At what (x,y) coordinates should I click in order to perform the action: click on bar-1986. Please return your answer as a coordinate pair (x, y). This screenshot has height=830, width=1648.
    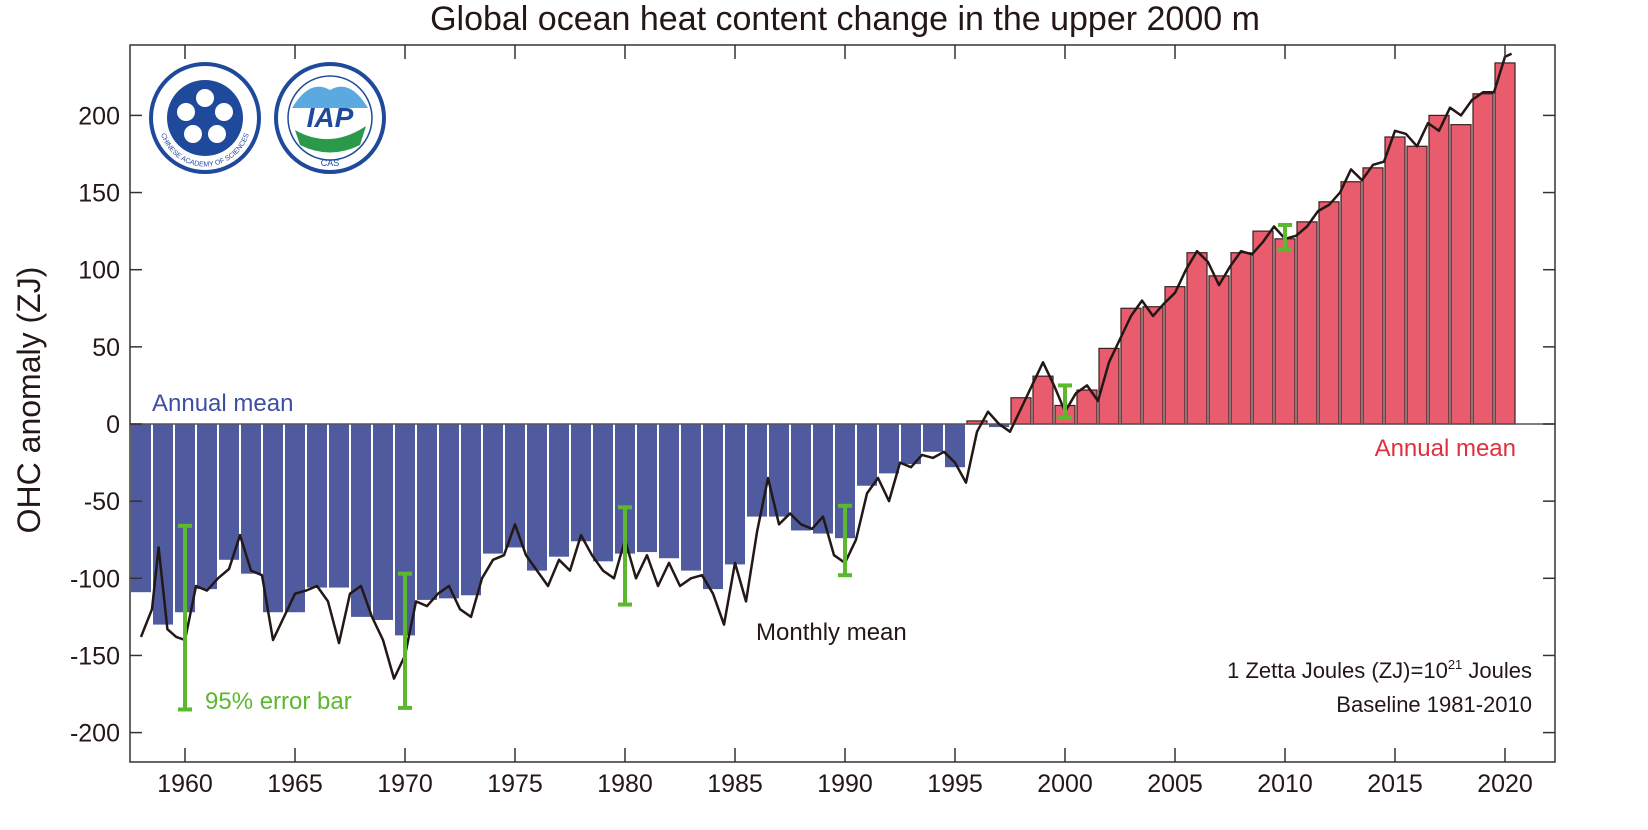
    Looking at the image, I should click on (757, 470).